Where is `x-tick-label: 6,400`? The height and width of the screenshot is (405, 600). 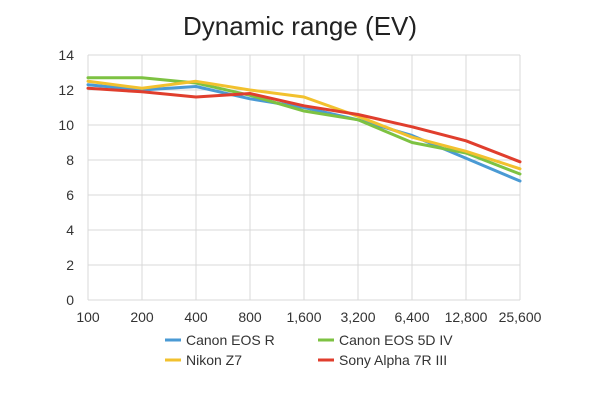 x-tick-label: 6,400 is located at coordinates (411, 317).